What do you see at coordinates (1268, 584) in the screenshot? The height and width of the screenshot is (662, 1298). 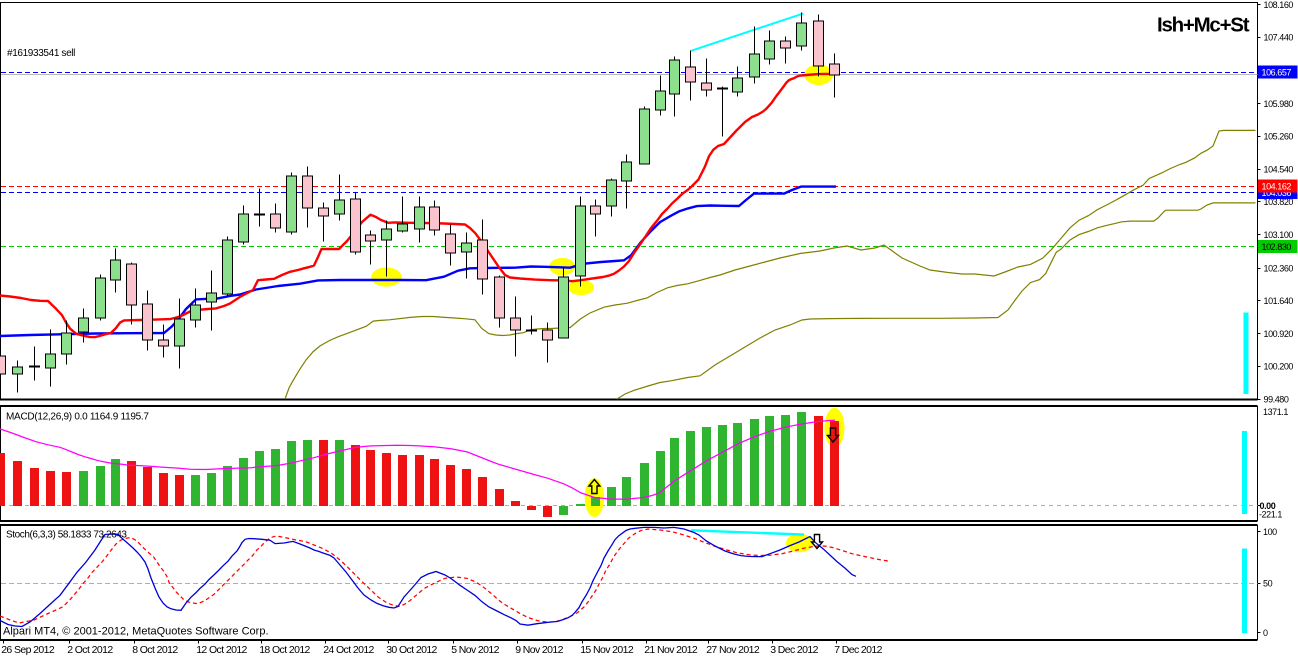 I see `svg-text: 50` at bounding box center [1268, 584].